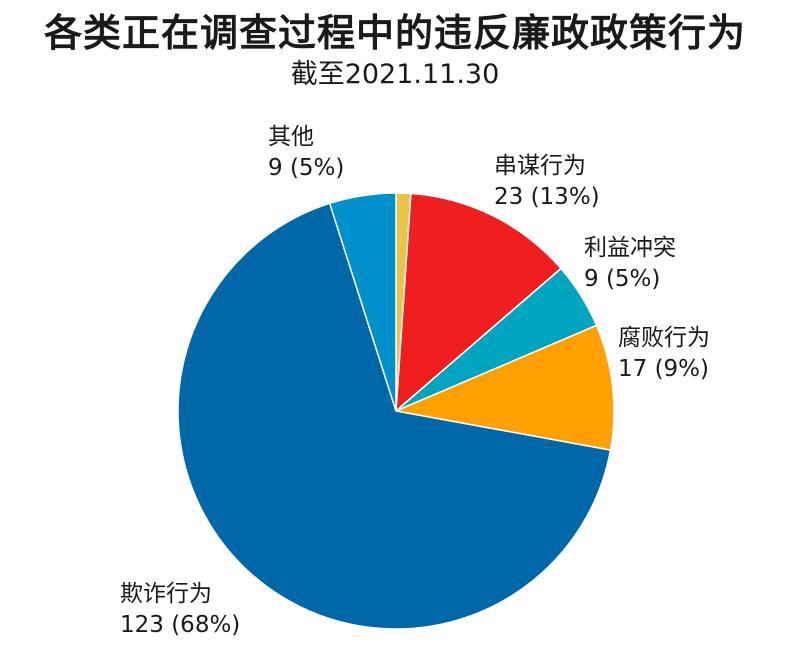 The height and width of the screenshot is (652, 790). I want to click on label-corruption-value: 17 (9%), so click(664, 369).